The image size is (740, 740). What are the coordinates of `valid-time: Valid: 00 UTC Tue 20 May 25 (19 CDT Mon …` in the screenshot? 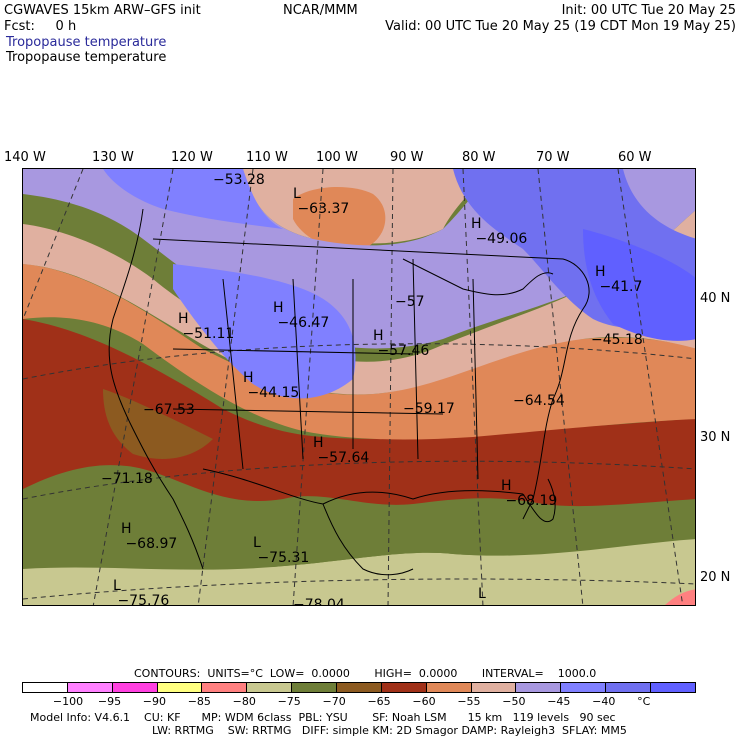 It's located at (560, 26).